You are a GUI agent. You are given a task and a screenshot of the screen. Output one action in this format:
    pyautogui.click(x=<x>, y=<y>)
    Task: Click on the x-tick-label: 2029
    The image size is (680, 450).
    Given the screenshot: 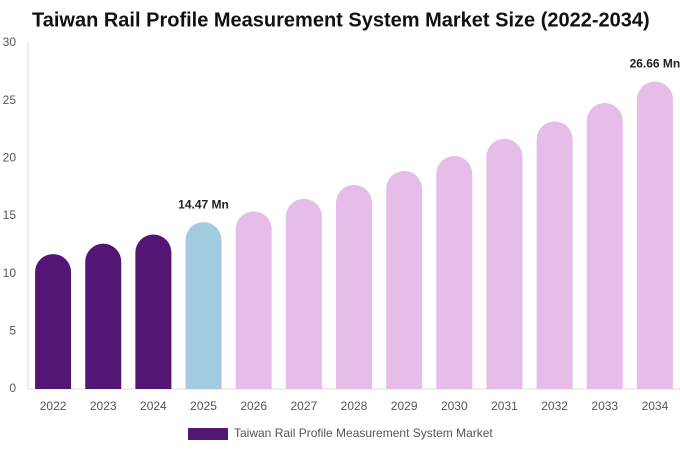 What is the action you would take?
    pyautogui.click(x=404, y=406)
    